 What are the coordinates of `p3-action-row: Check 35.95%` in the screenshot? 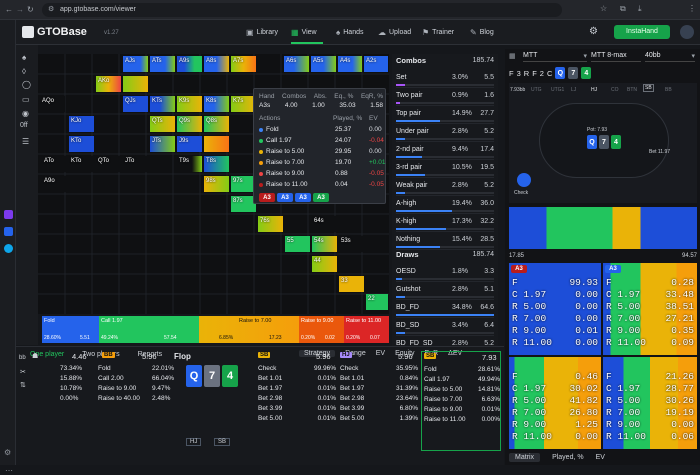 It's located at (379, 368).